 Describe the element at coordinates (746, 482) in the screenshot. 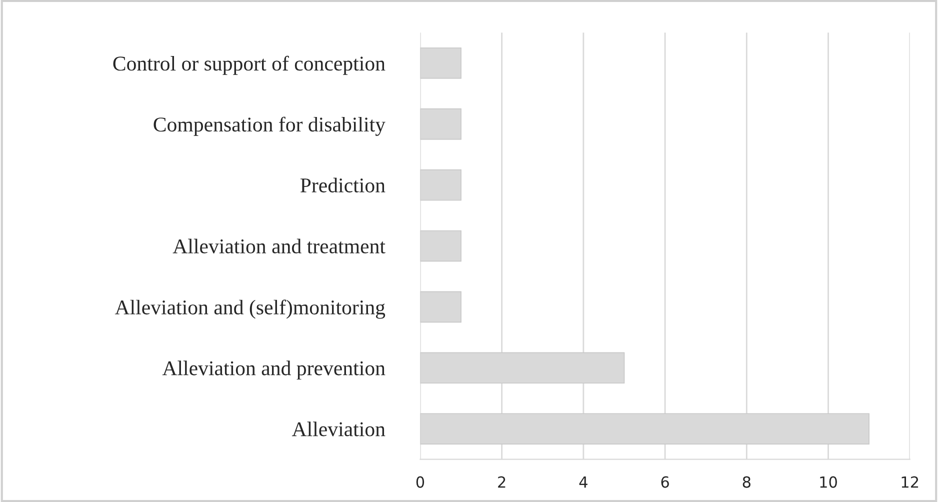

I see `x-tick-label: 8` at that location.